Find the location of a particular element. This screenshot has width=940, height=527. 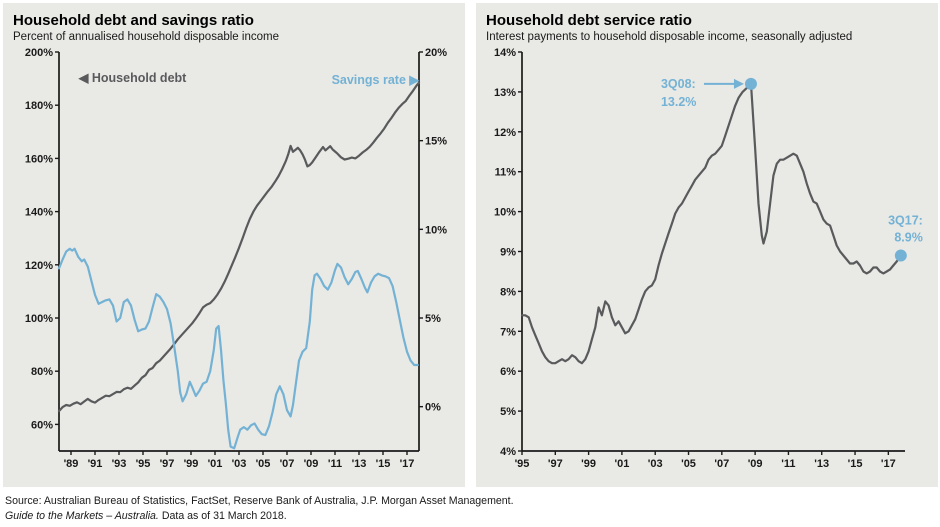

x-axis-tick-label: '93 is located at coordinates (119, 464).